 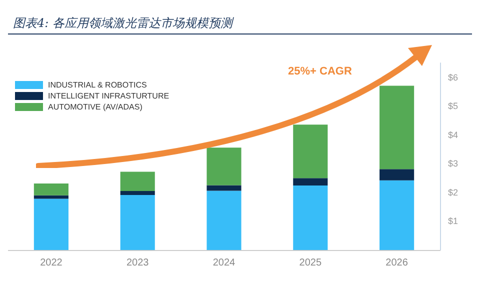 I want to click on x-tick-label: 2024, so click(x=224, y=263).